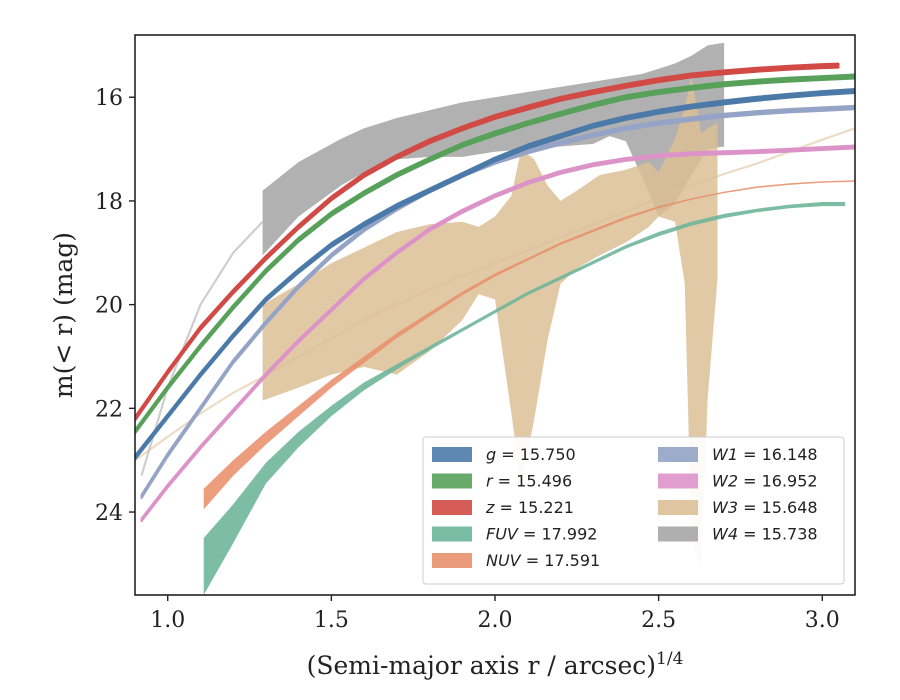 This screenshot has height=700, width=900. What do you see at coordinates (658, 620) in the screenshot?
I see `x-tick-label: 2.5` at bounding box center [658, 620].